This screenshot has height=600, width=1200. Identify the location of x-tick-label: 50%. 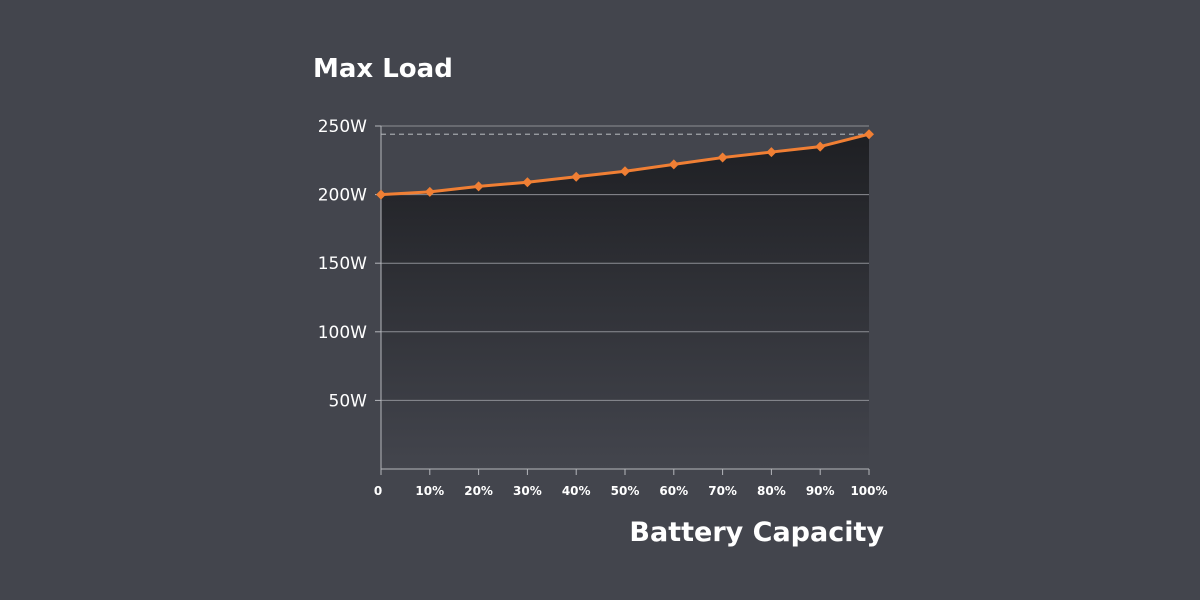
(625, 491).